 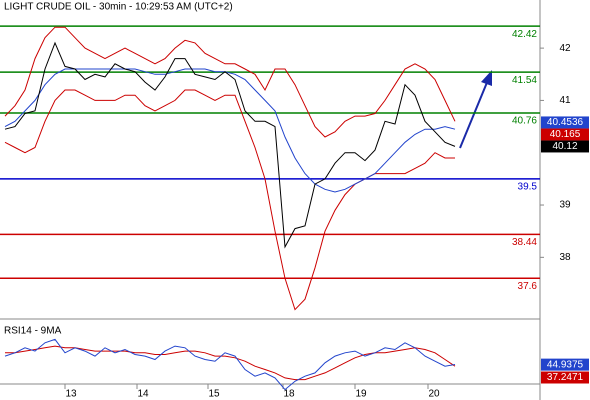 I want to click on x-tick-label: 13, so click(x=71, y=394).